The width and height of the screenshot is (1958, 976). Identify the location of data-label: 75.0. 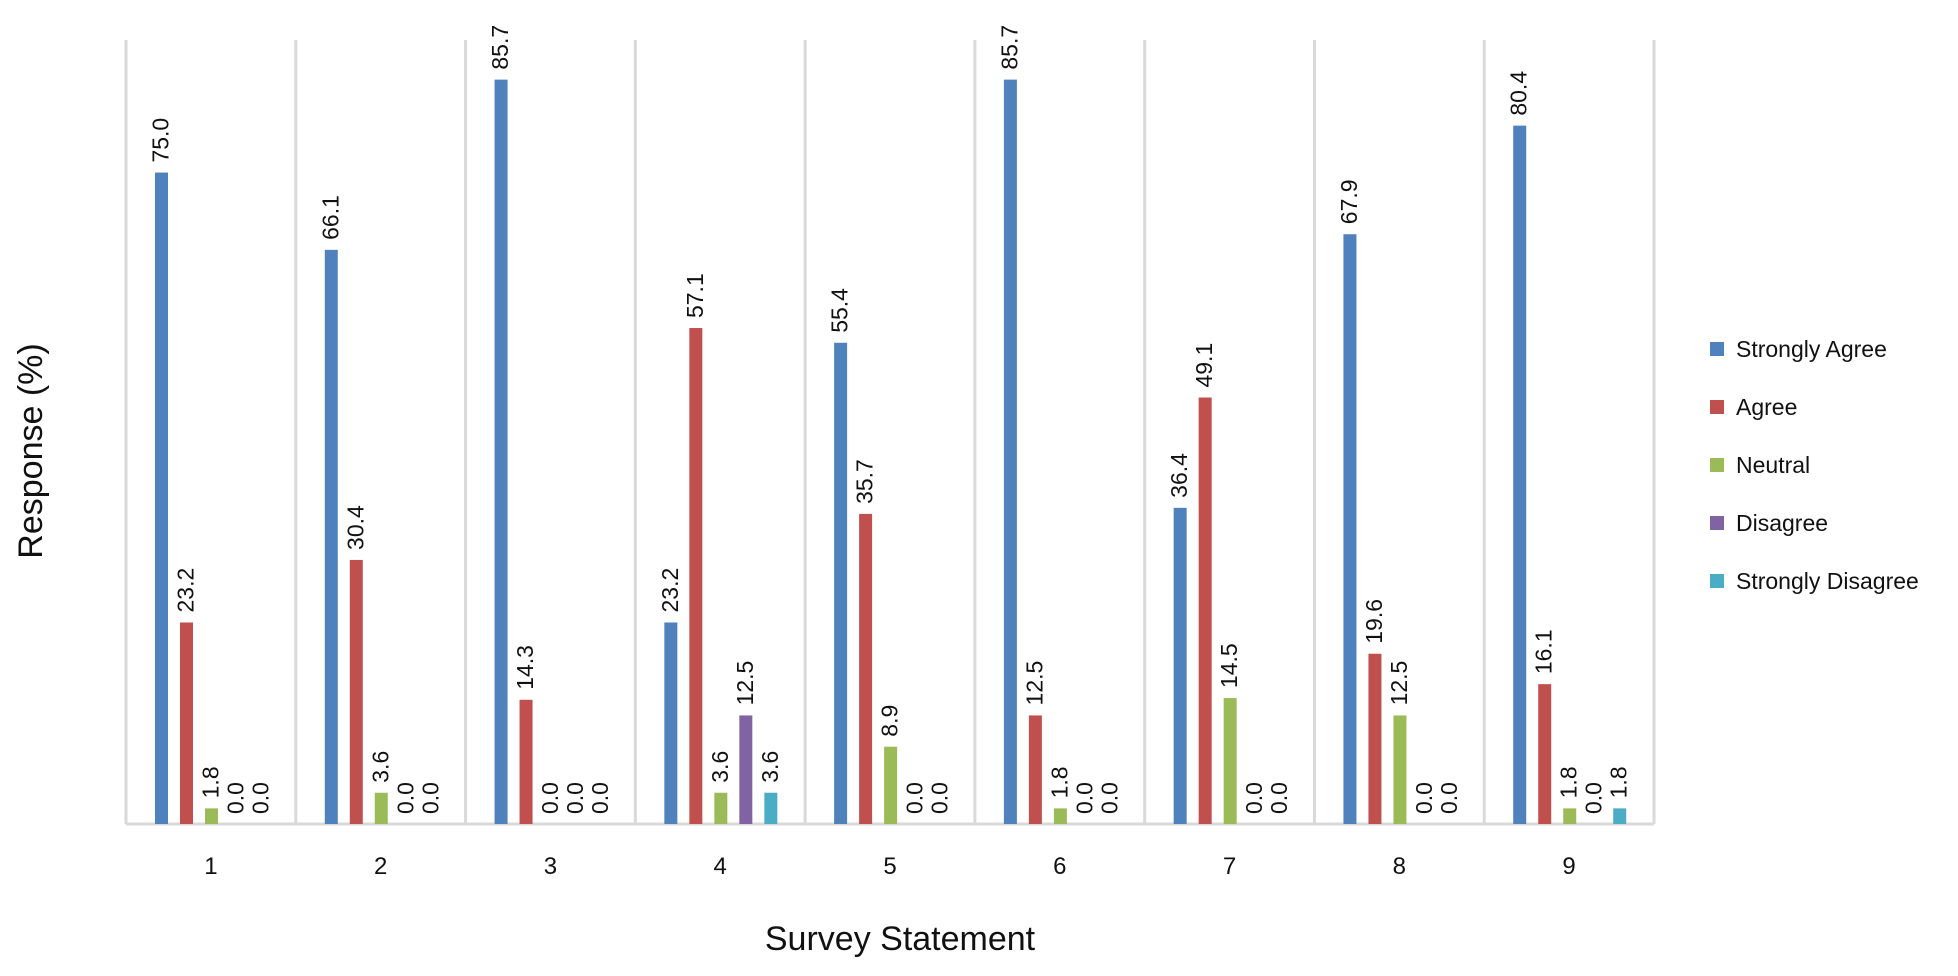
(161, 140).